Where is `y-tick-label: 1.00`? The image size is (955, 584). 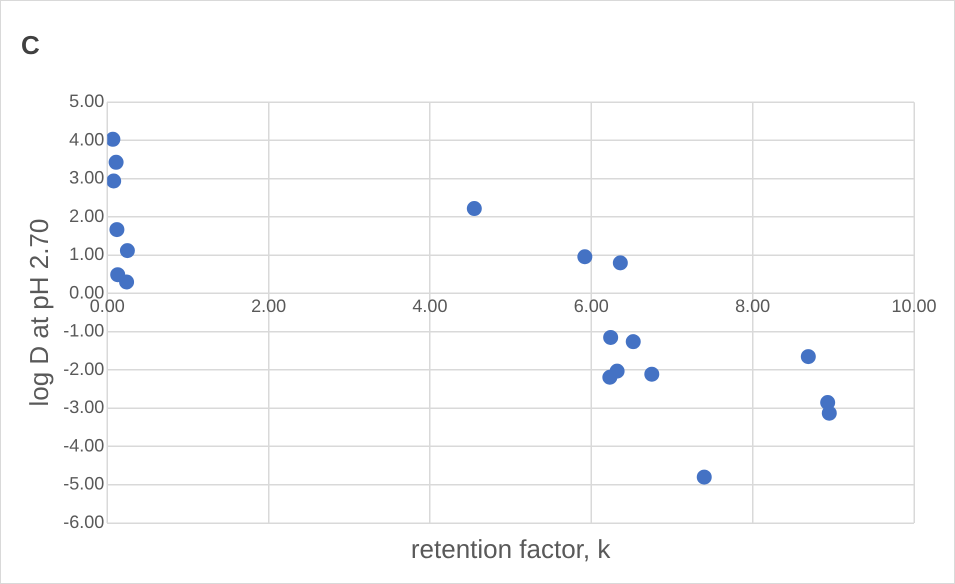
y-tick-label: 1.00 is located at coordinates (86, 254).